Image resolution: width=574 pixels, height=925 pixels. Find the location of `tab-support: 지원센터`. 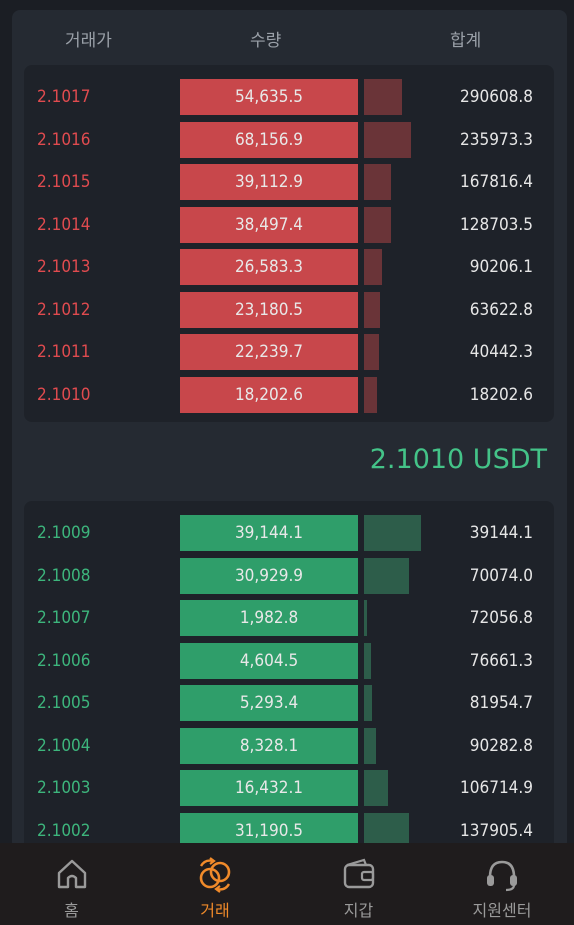

tab-support: 지원센터 is located at coordinates (502, 884).